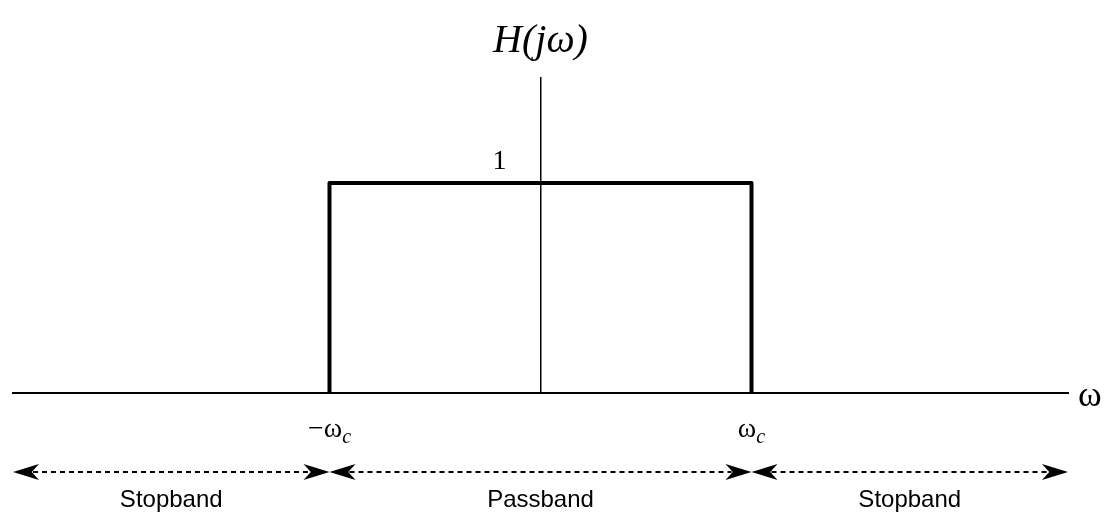 This screenshot has width=1114, height=516. What do you see at coordinates (540, 498) in the screenshot?
I see `text: Passband` at bounding box center [540, 498].